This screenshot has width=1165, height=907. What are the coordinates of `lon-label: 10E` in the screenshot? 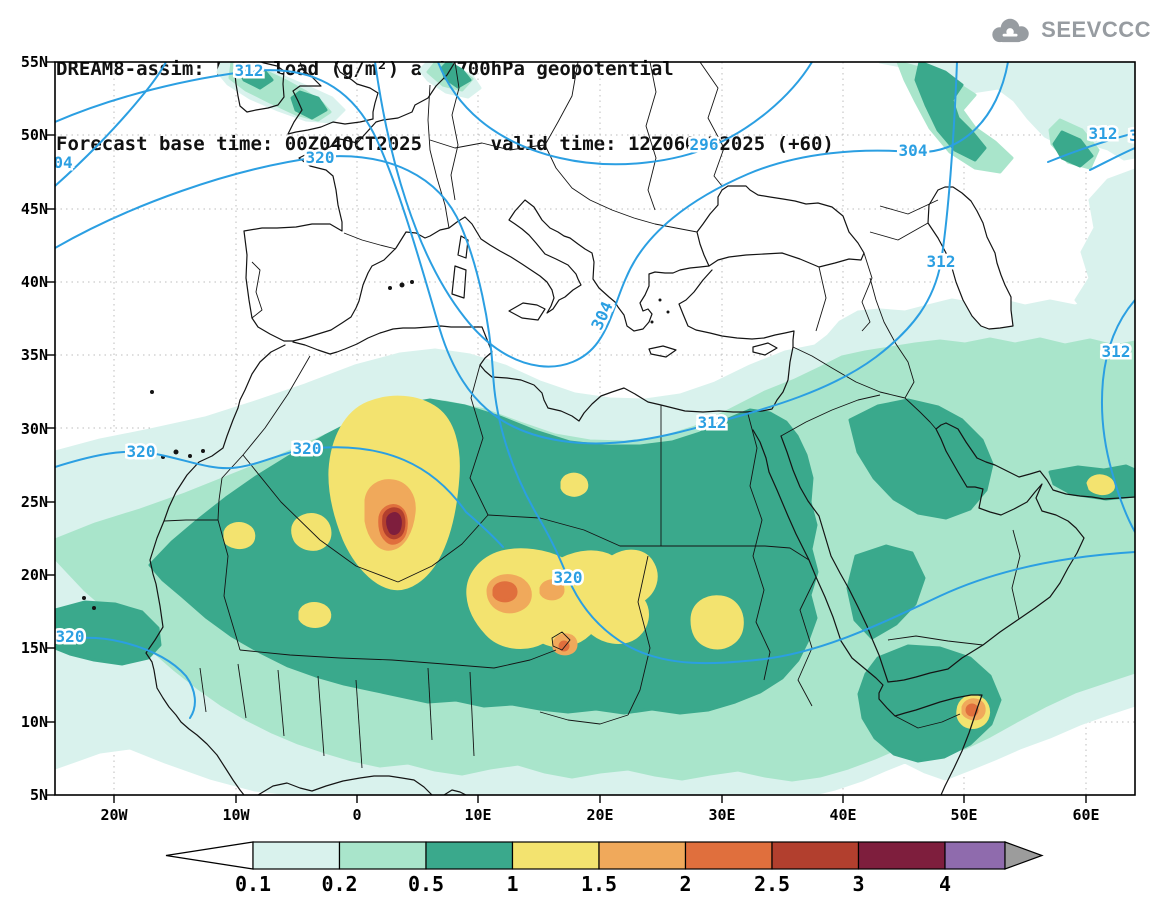 It's located at (477, 815).